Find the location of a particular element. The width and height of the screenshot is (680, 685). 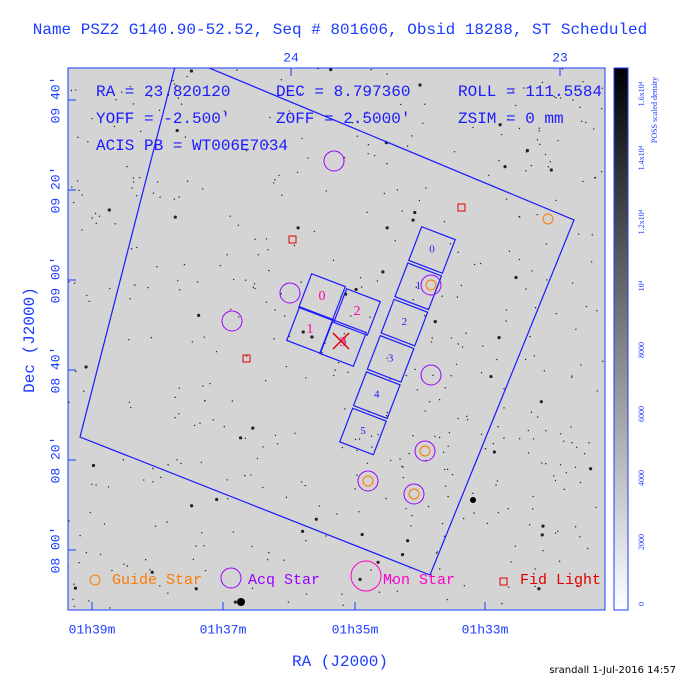

chip is located at coordinates (390, 358).